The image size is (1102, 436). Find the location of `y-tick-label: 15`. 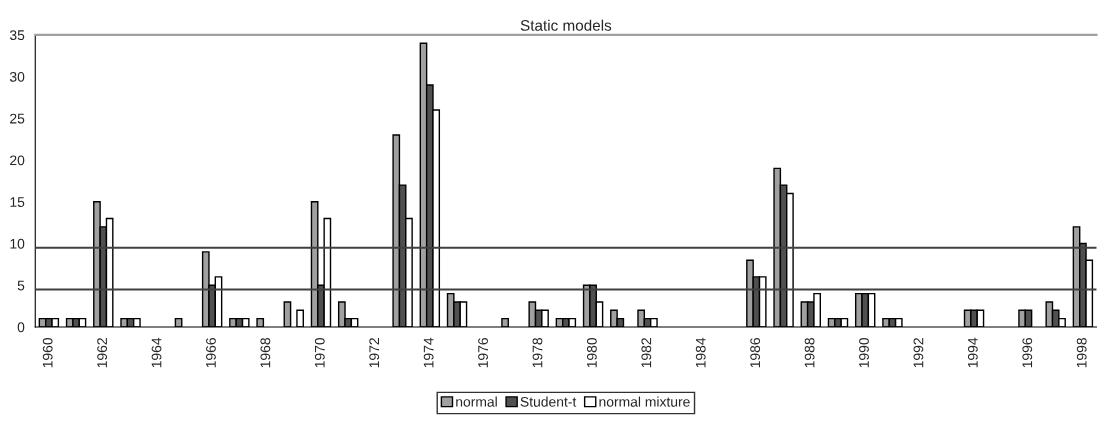

y-tick-label: 15 is located at coordinates (17, 202).